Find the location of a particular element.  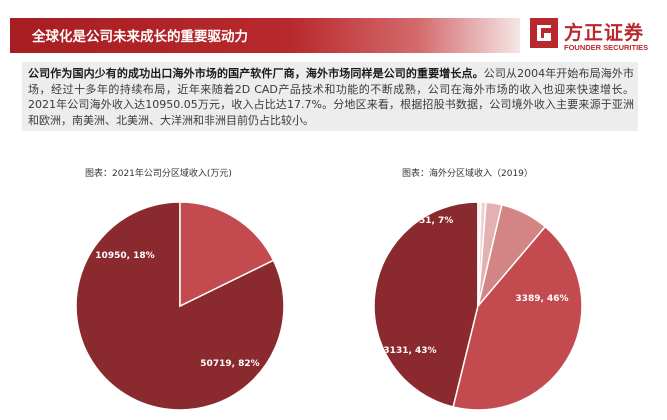

chart-2-title: 图表：海外分区域收入（2019） is located at coordinates (467, 174).